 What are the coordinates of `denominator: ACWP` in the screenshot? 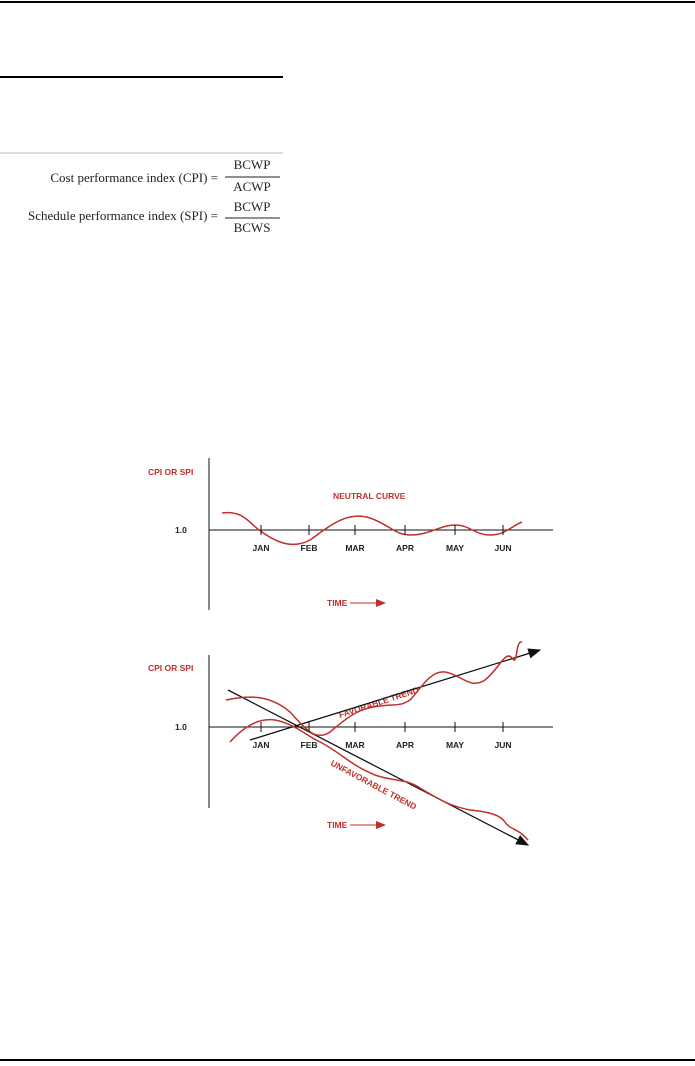 It's located at (252, 186).